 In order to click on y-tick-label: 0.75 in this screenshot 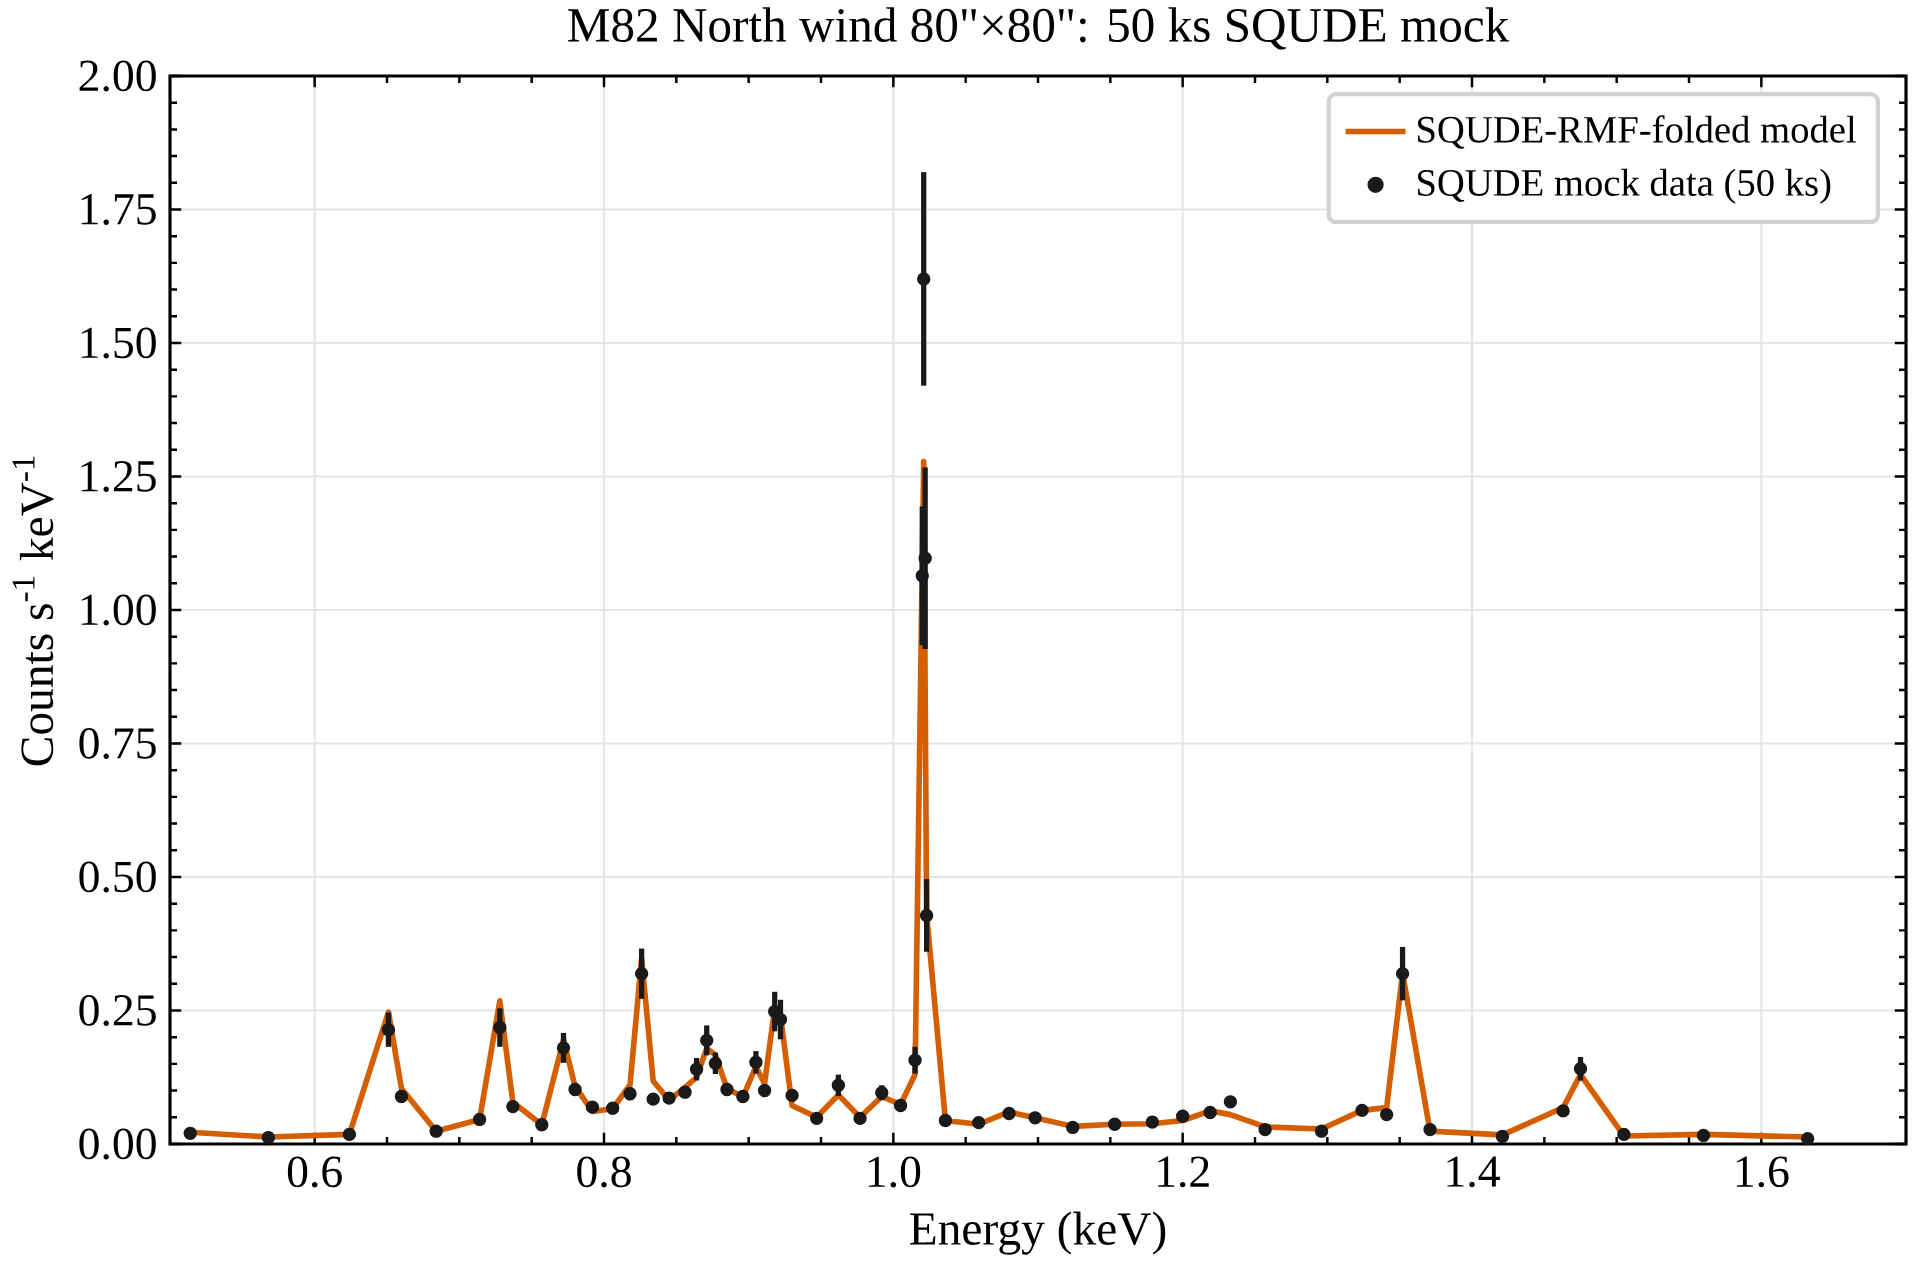, I will do `click(117, 743)`.